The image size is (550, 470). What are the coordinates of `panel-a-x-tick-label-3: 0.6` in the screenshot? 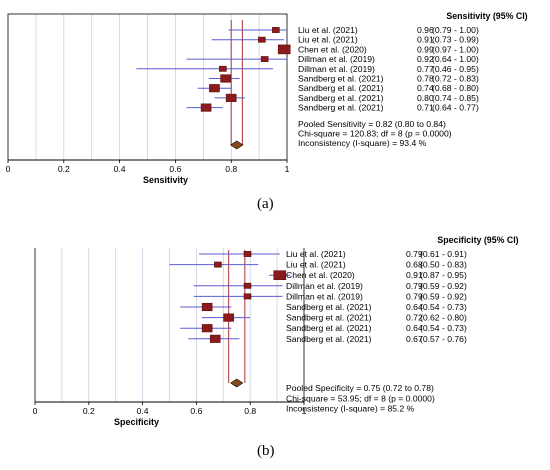 It's located at (175, 169).